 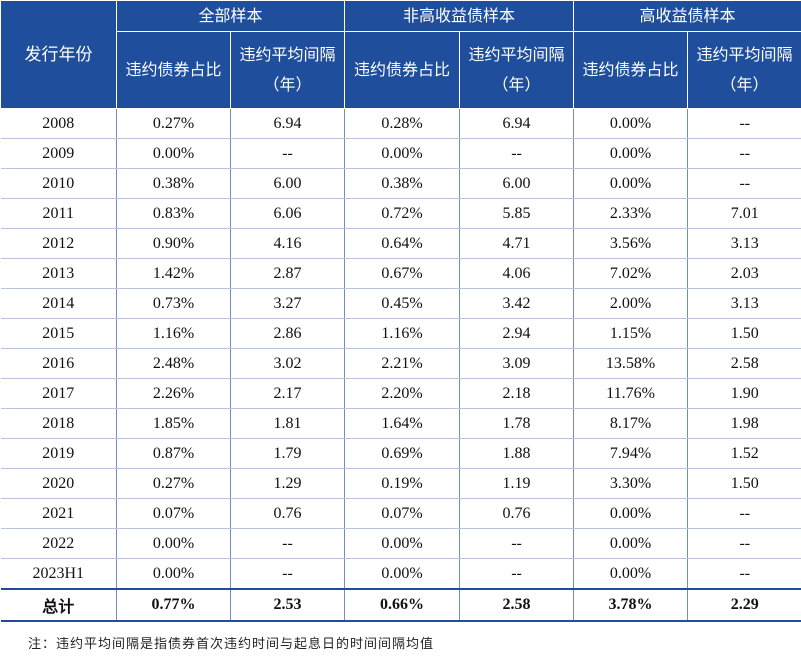 What do you see at coordinates (288, 183) in the screenshot?
I see `cell-all-avg-interval: 6.00` at bounding box center [288, 183].